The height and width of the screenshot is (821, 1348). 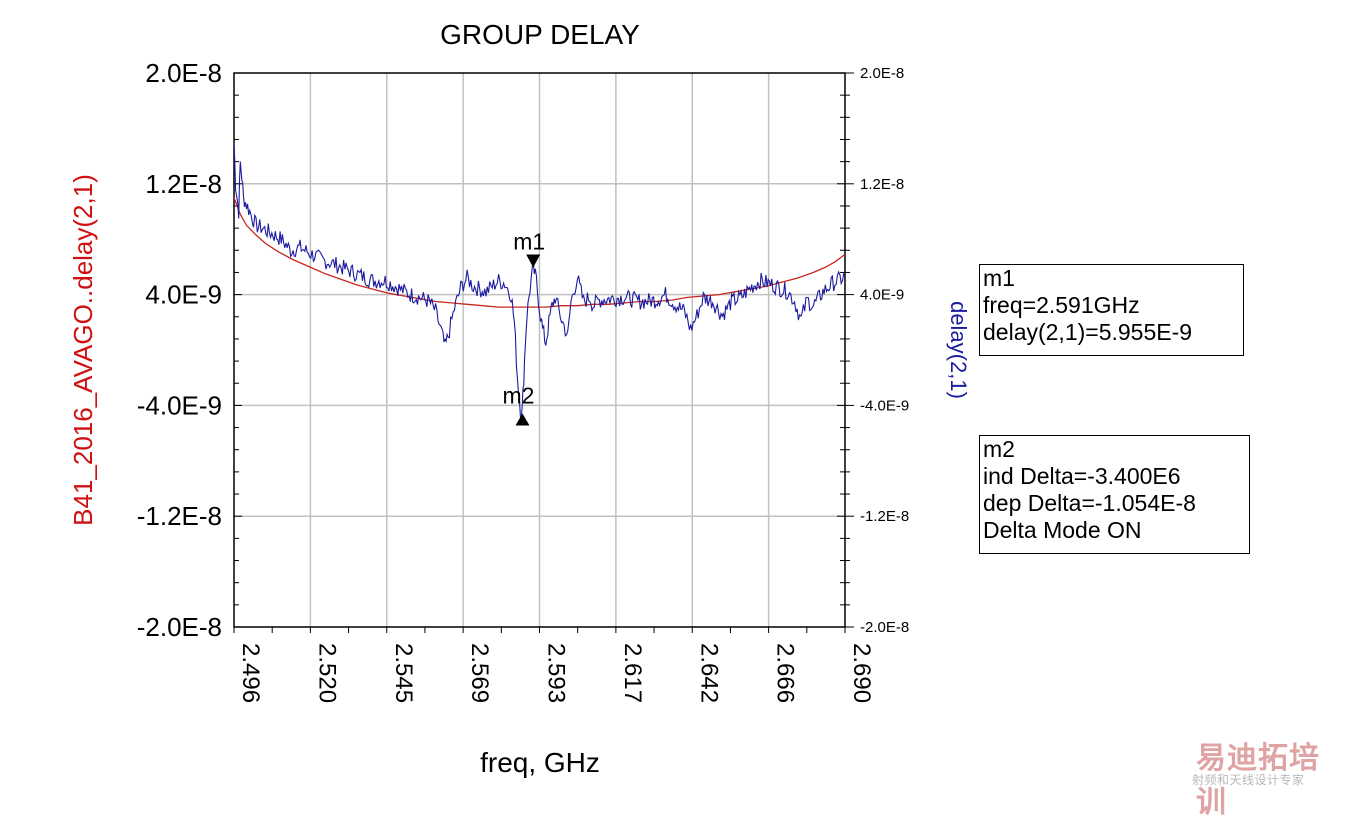 I want to click on y-left-tick-label: 1.2E-8, so click(x=183, y=184).